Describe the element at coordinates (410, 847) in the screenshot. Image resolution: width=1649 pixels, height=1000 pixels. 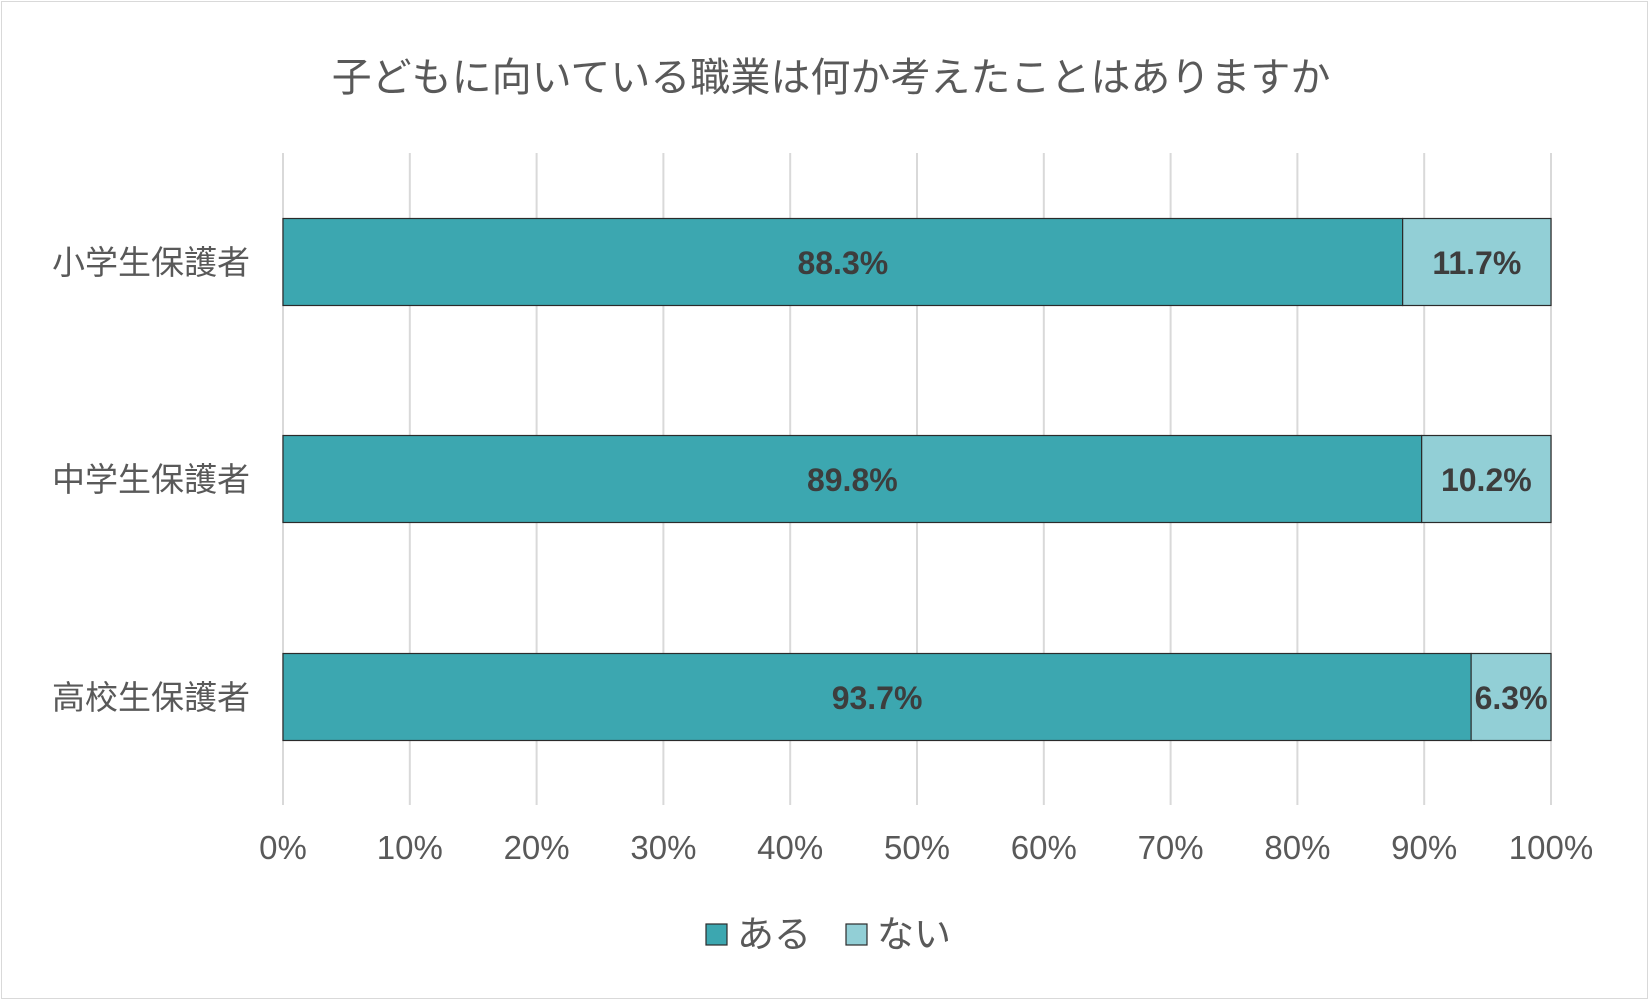
I see `x-tick-label: 10%` at that location.